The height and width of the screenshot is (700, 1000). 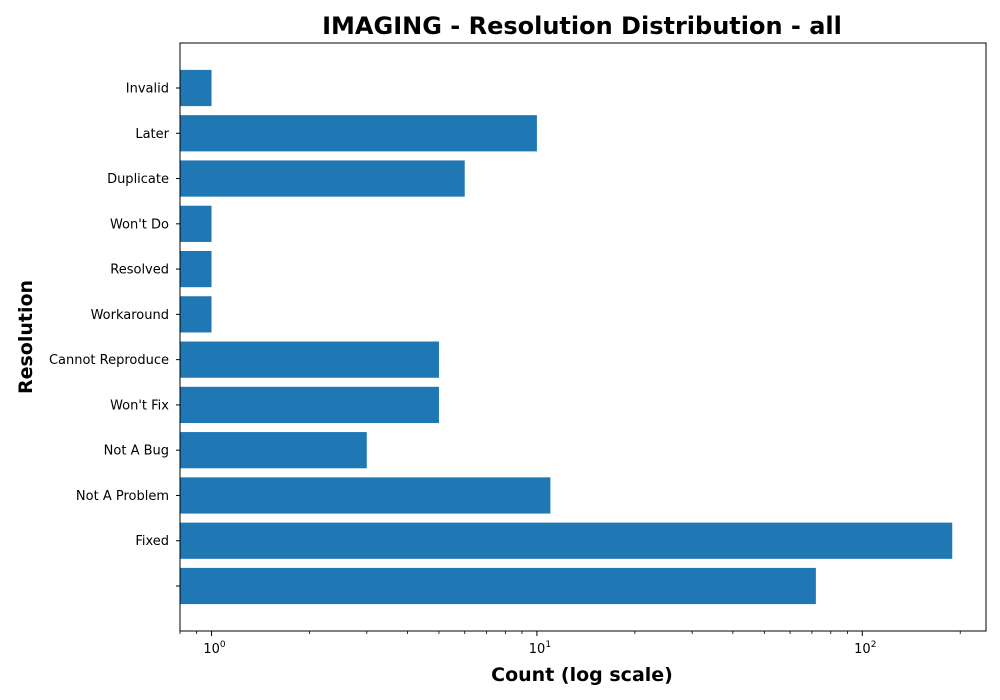 I want to click on x-tick-label: 10¹, so click(x=540, y=648).